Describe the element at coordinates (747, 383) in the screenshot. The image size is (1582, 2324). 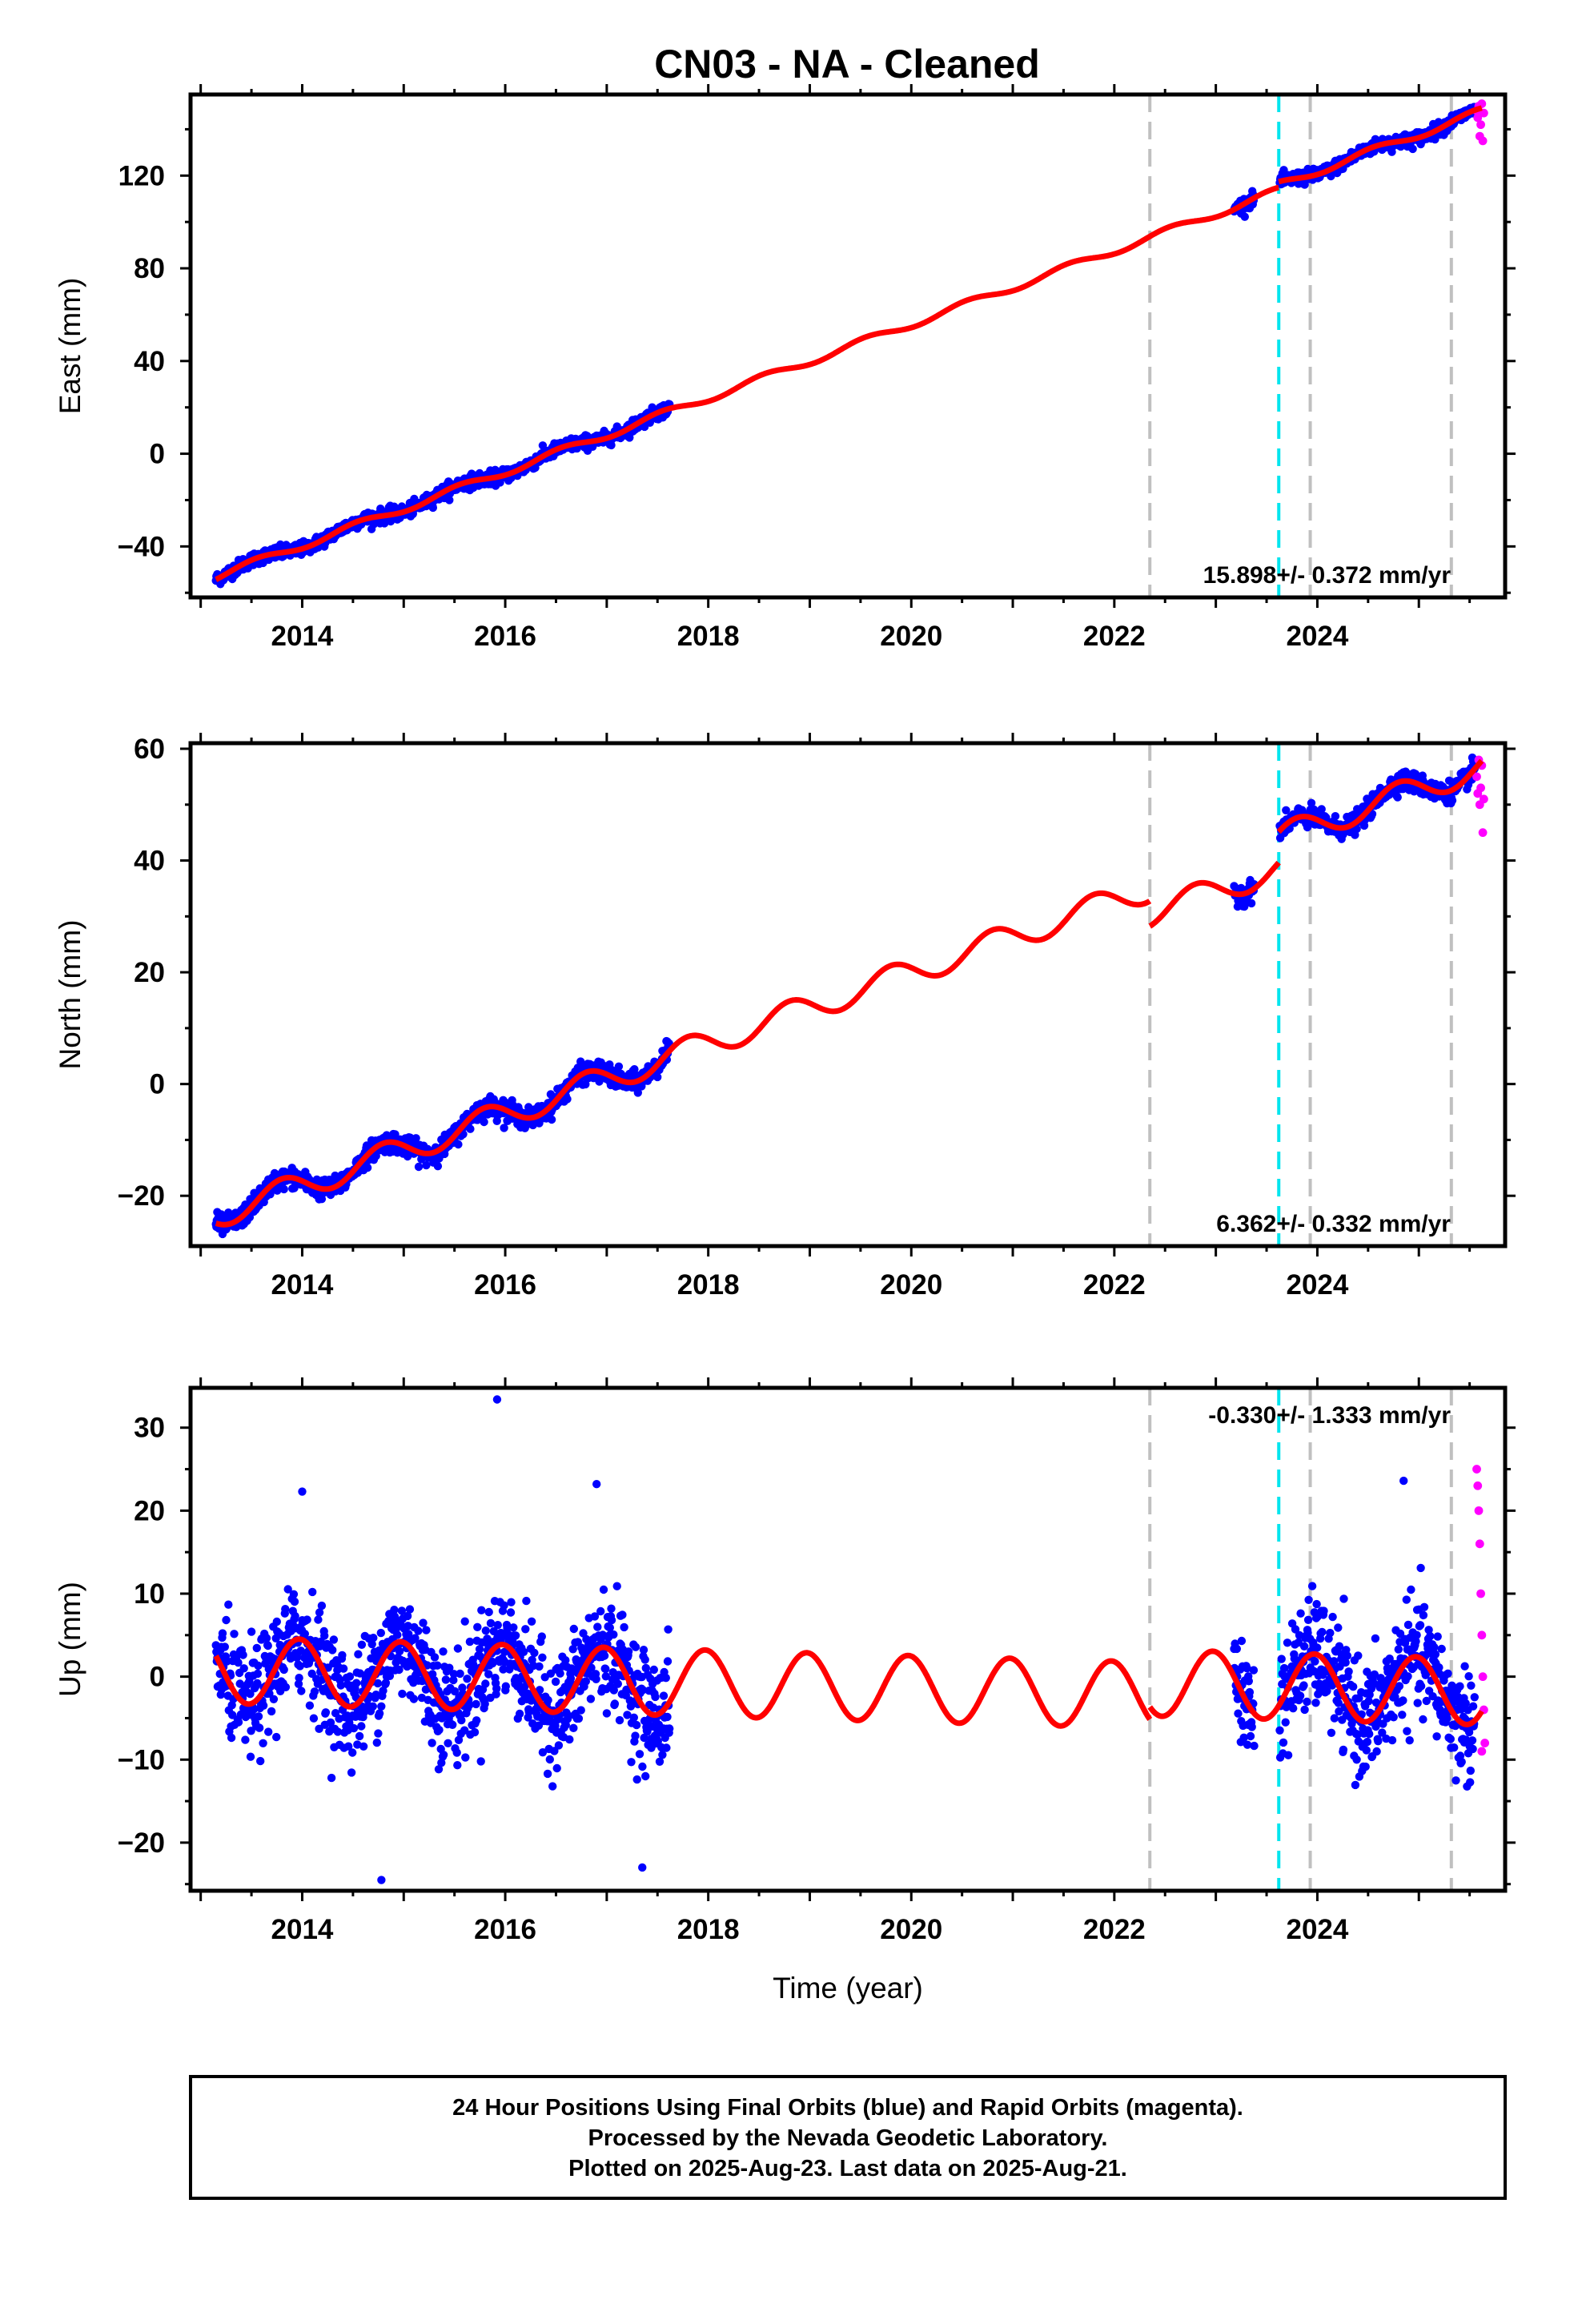
I see `model-fit-line` at that location.